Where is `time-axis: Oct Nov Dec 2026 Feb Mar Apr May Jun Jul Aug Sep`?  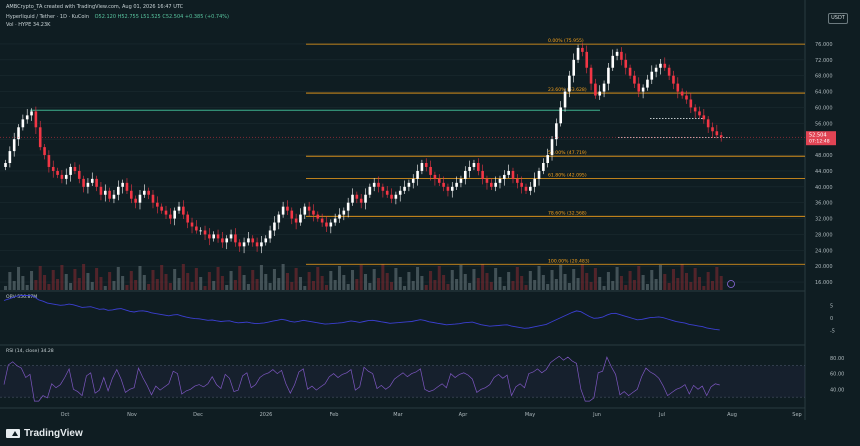 time-axis: Oct Nov Dec 2026 Feb Mar Apr May Jun Jul Aug Sep is located at coordinates (431, 415).